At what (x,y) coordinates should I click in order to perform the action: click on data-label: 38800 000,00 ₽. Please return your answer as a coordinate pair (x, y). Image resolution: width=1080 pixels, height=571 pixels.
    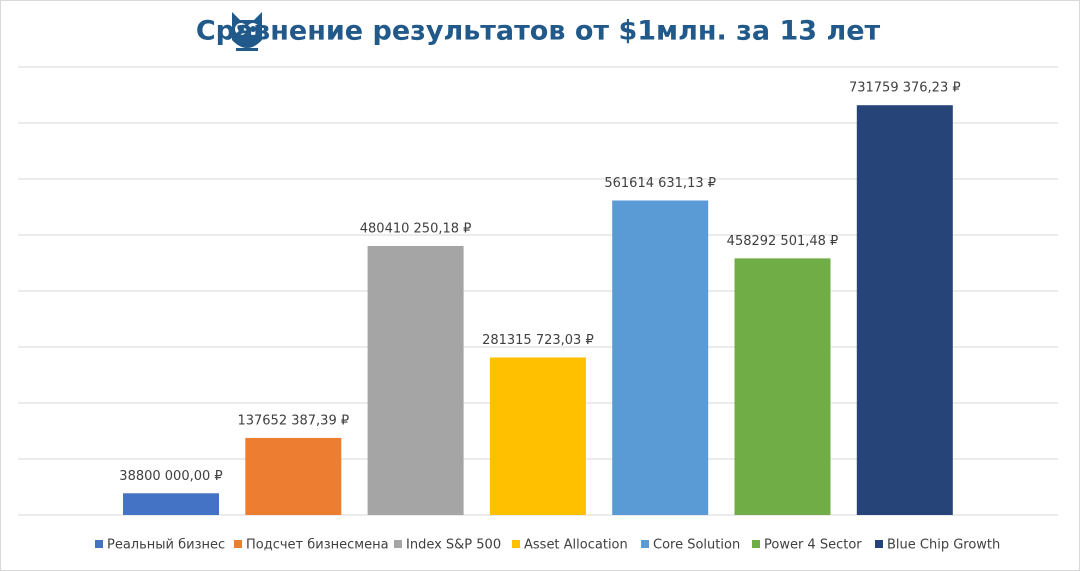
    Looking at the image, I should click on (170, 476).